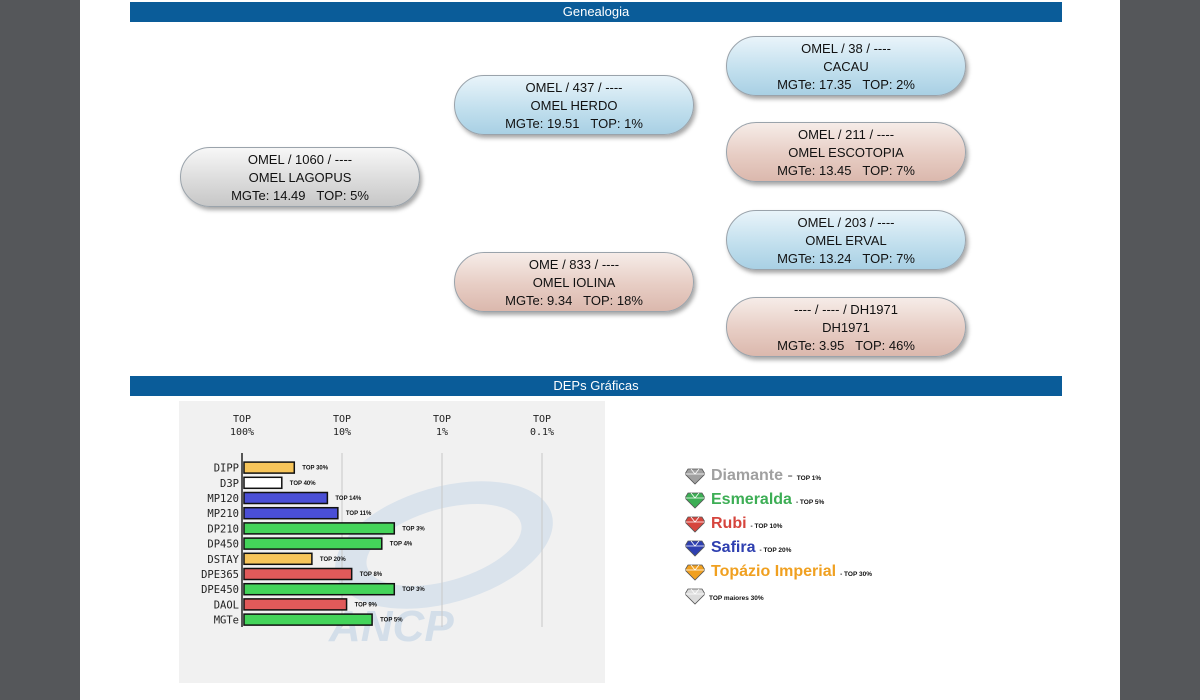 Image resolution: width=1200 pixels, height=700 pixels. What do you see at coordinates (300, 159) in the screenshot?
I see `animal-id: OMEL / 1060 / ----` at bounding box center [300, 159].